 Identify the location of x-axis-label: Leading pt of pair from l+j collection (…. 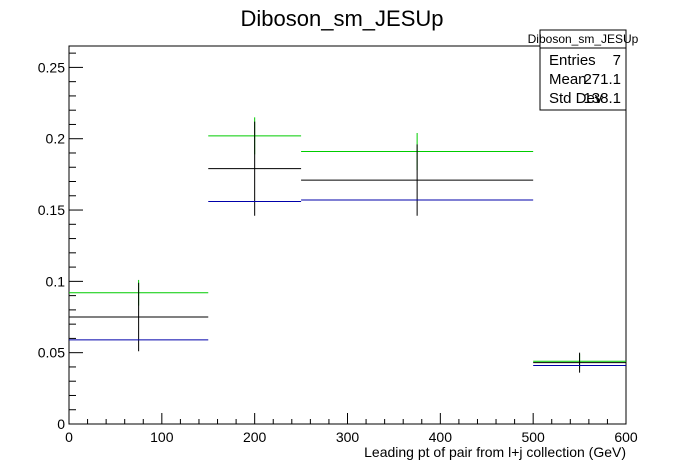
(495, 452).